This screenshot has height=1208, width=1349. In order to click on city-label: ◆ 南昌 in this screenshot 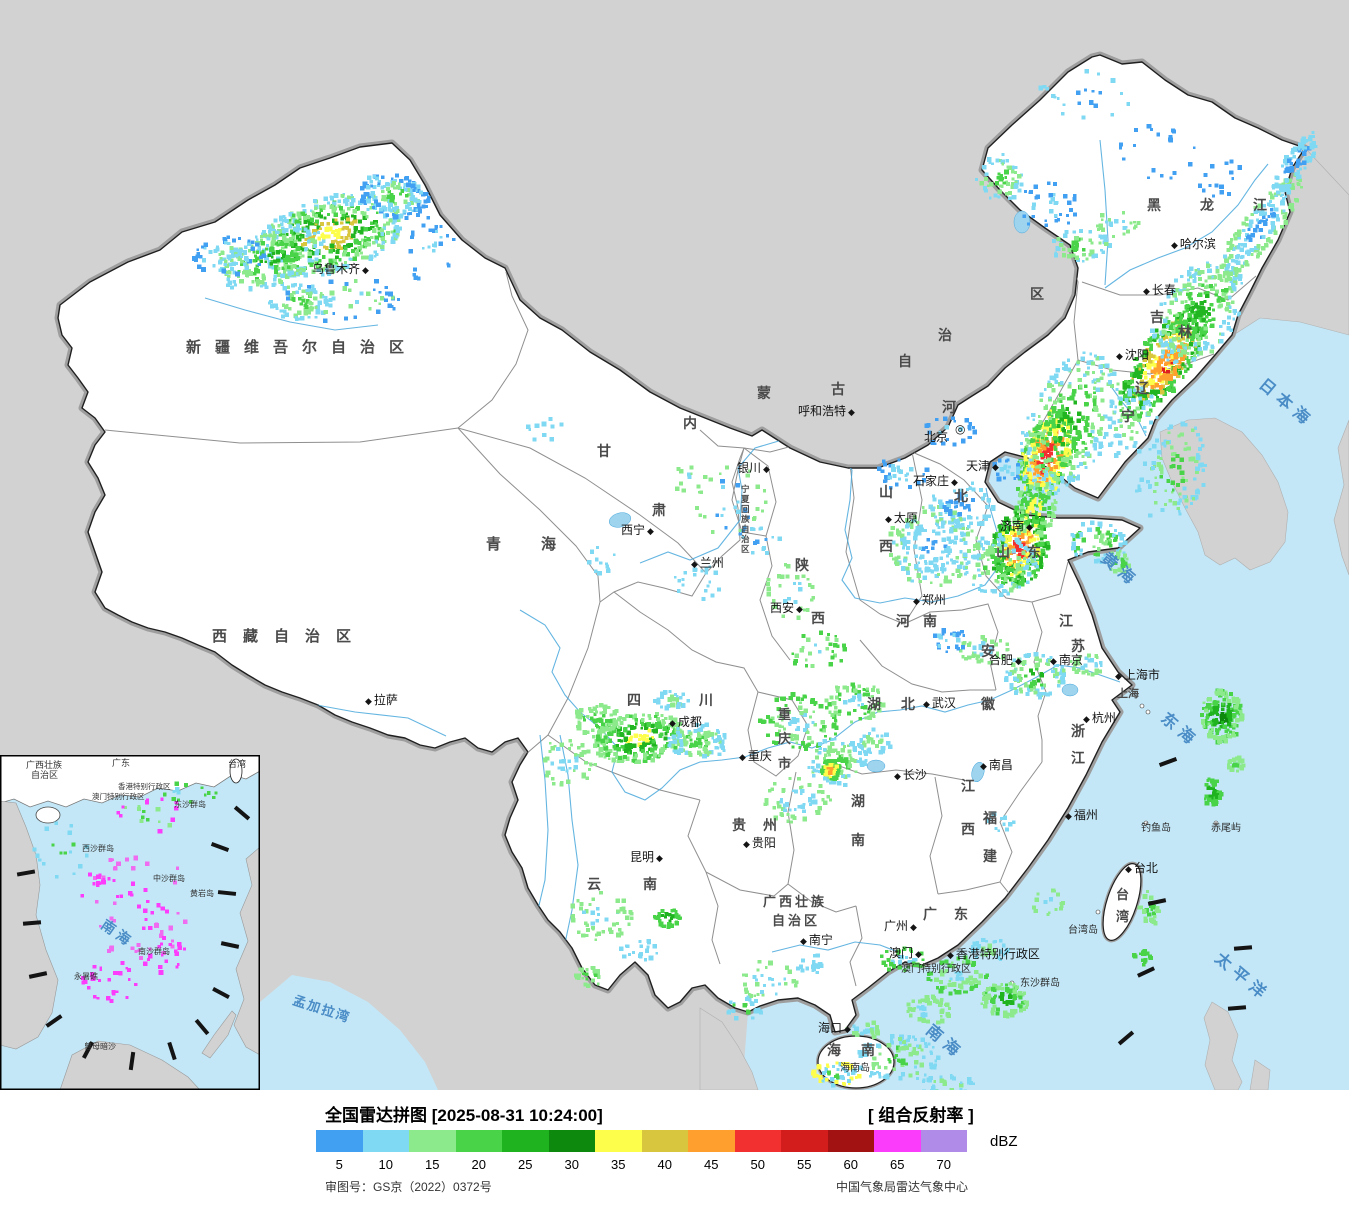, I will do `click(996, 764)`.